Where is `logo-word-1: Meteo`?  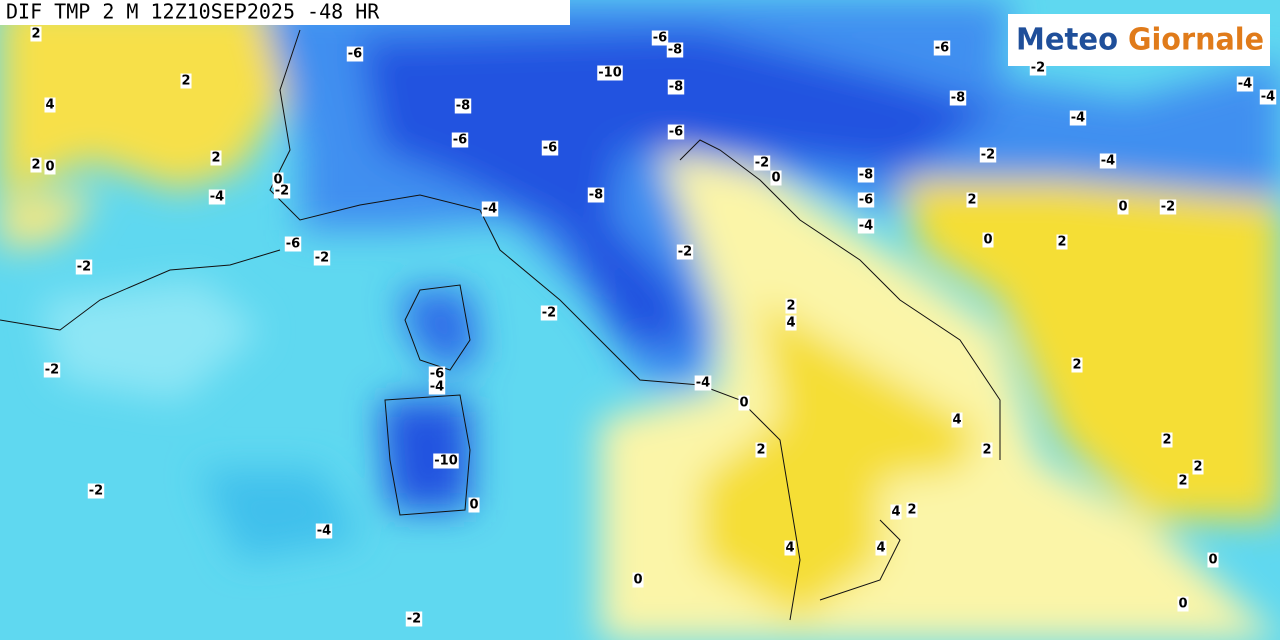 logo-word-1: Meteo is located at coordinates (1067, 40).